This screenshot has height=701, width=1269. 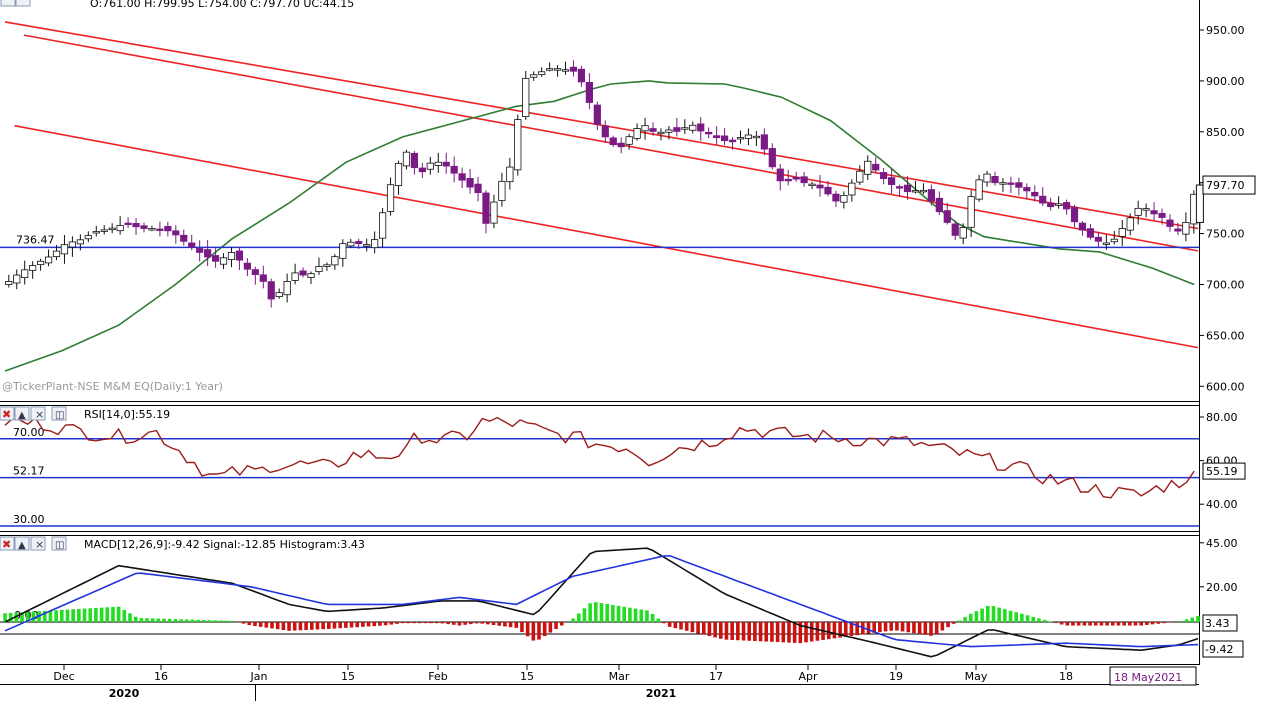 What do you see at coordinates (348, 676) in the screenshot?
I see `x-tick-label: 15` at bounding box center [348, 676].